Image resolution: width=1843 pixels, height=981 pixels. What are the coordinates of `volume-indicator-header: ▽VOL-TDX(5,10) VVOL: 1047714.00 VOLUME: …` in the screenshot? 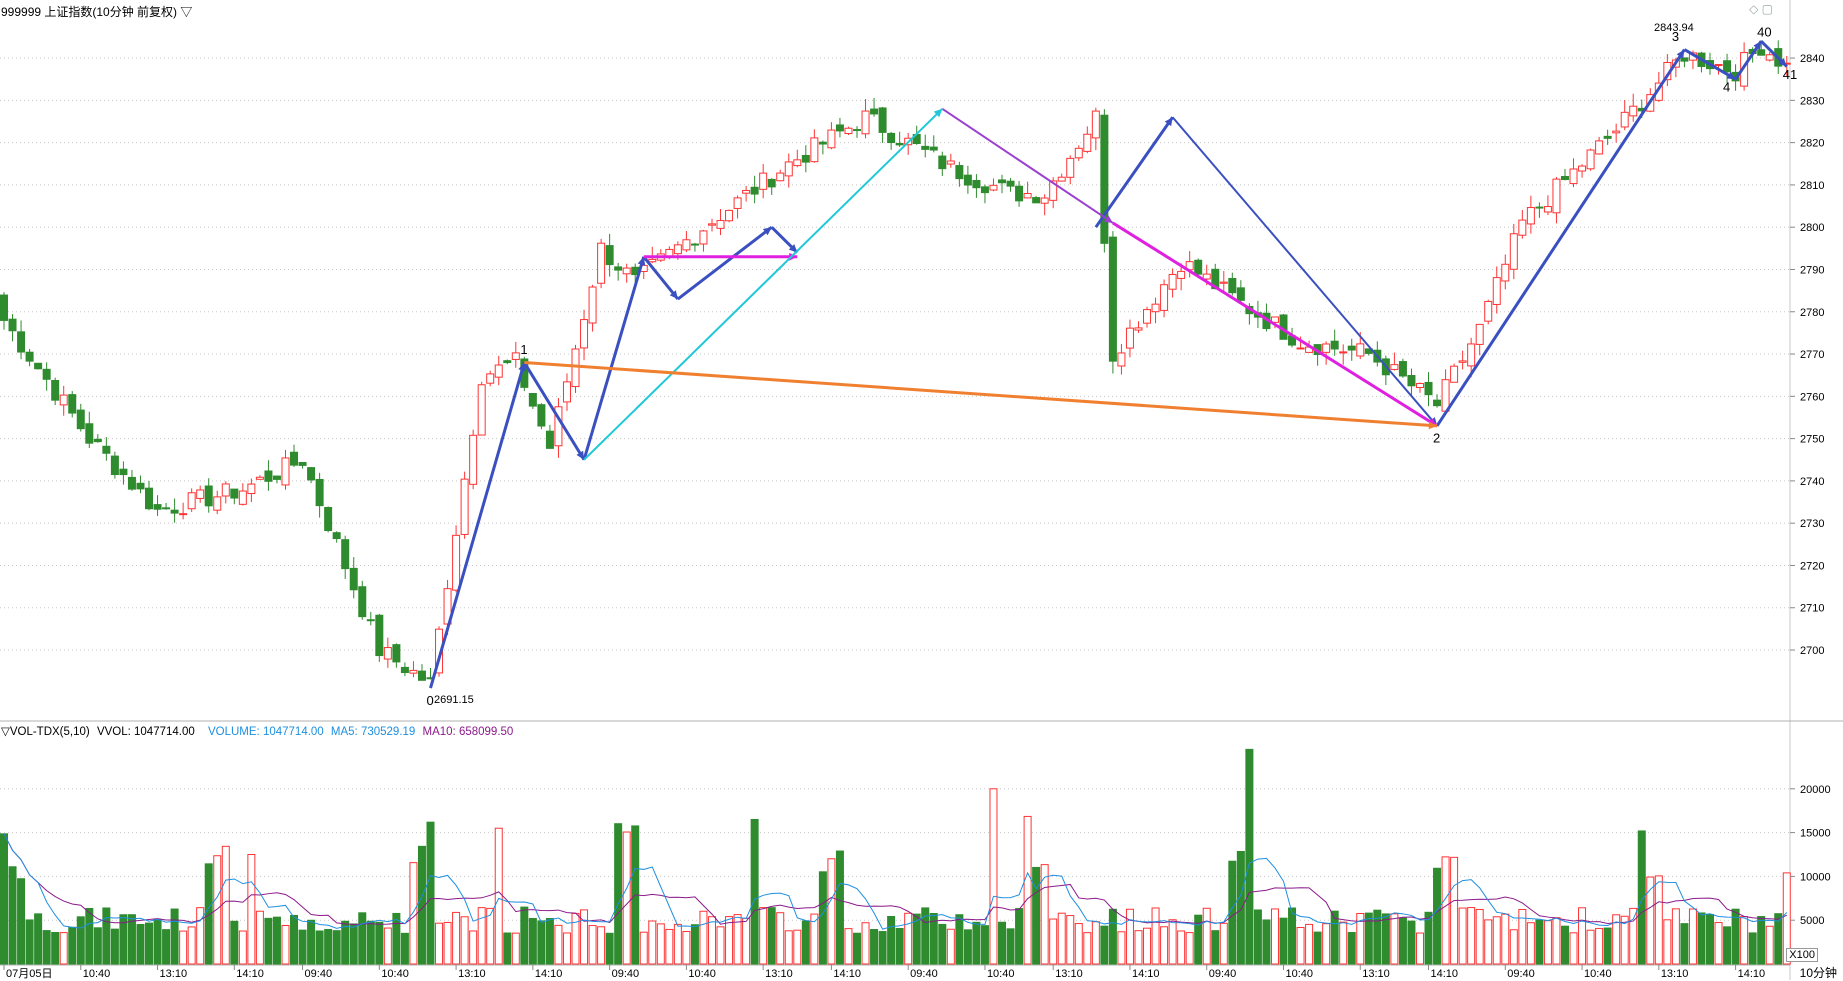 It's located at (257, 731).